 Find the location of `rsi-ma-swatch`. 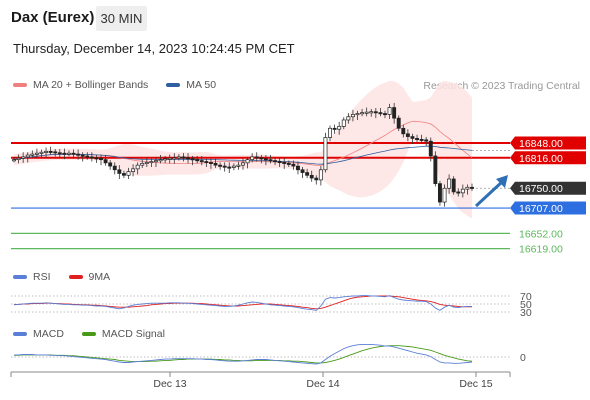

rsi-ma-swatch is located at coordinates (75, 277).